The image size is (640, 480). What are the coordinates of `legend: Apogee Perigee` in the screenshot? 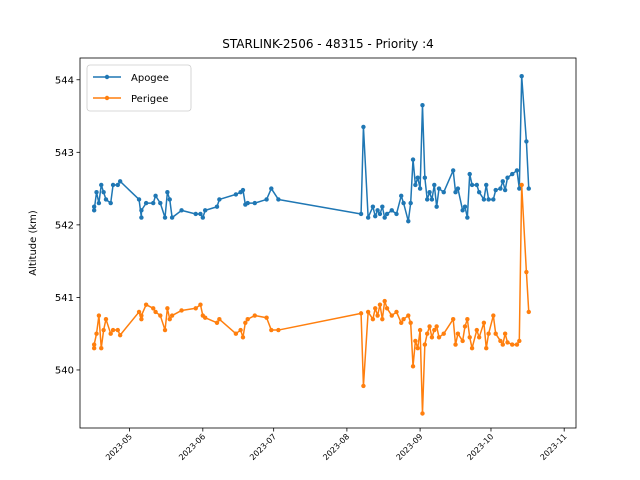 It's located at (139, 88).